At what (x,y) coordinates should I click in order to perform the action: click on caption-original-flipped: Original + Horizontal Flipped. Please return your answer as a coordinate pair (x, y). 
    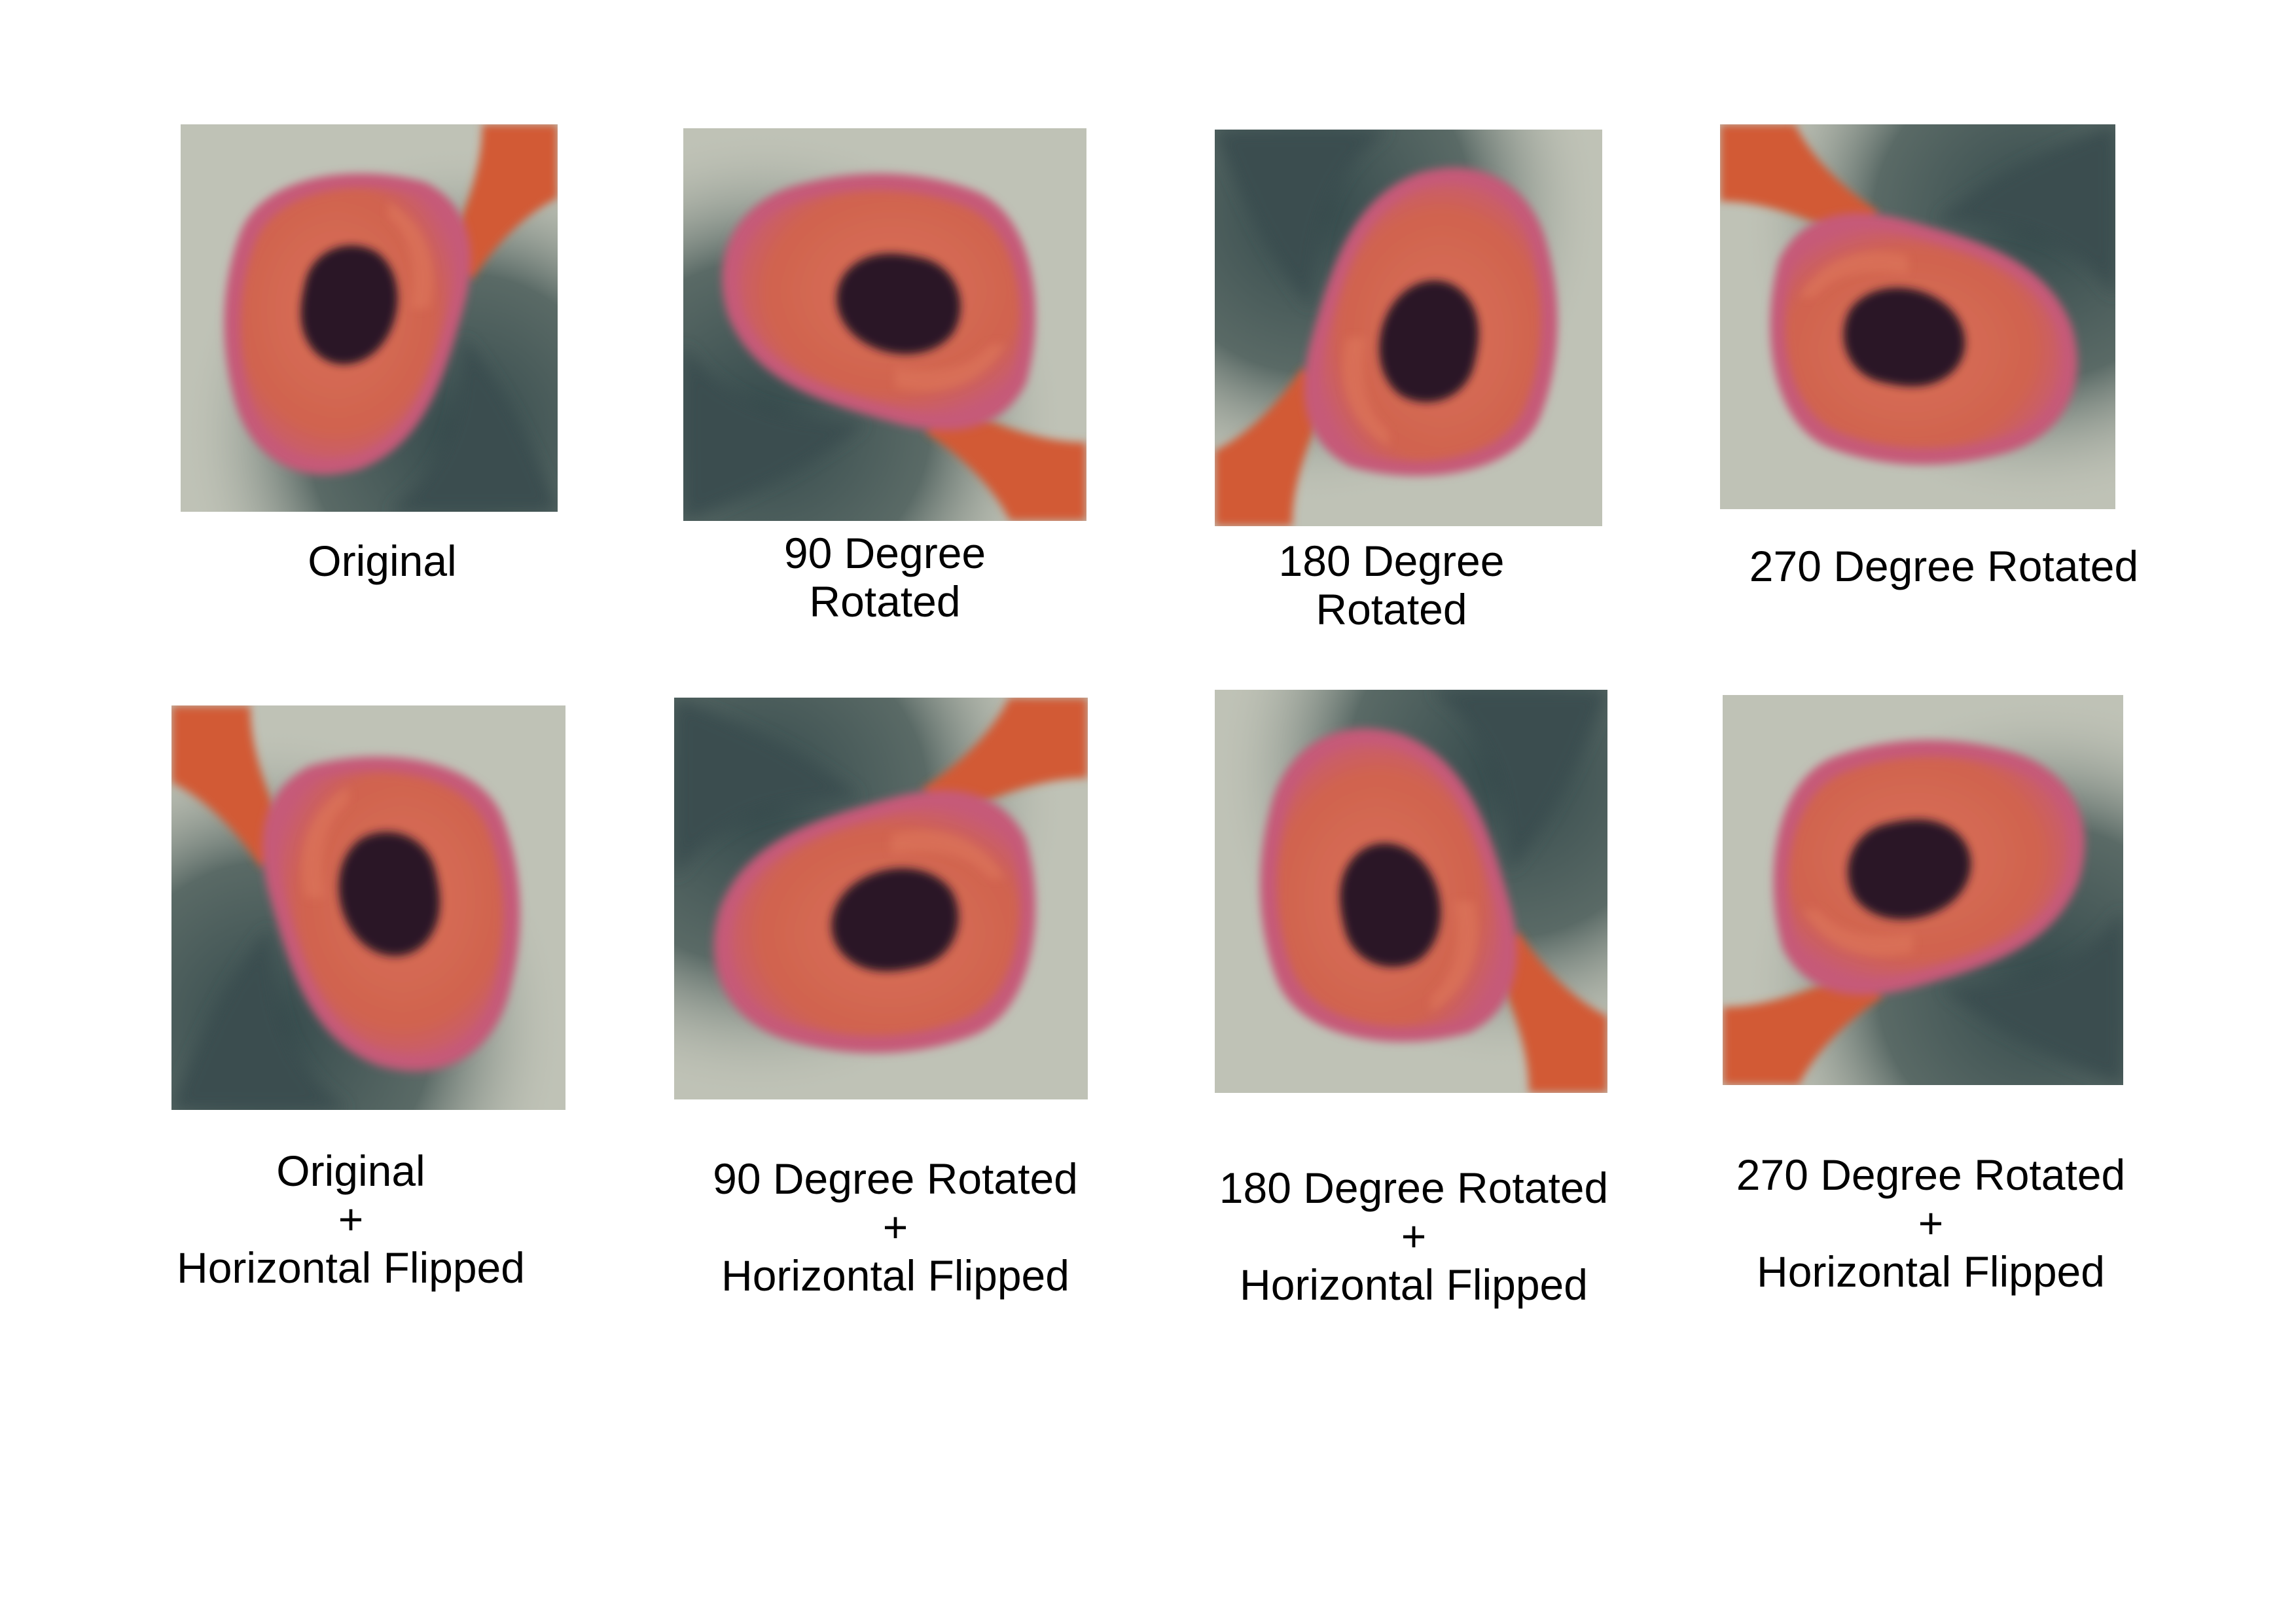
    Looking at the image, I should click on (351, 1219).